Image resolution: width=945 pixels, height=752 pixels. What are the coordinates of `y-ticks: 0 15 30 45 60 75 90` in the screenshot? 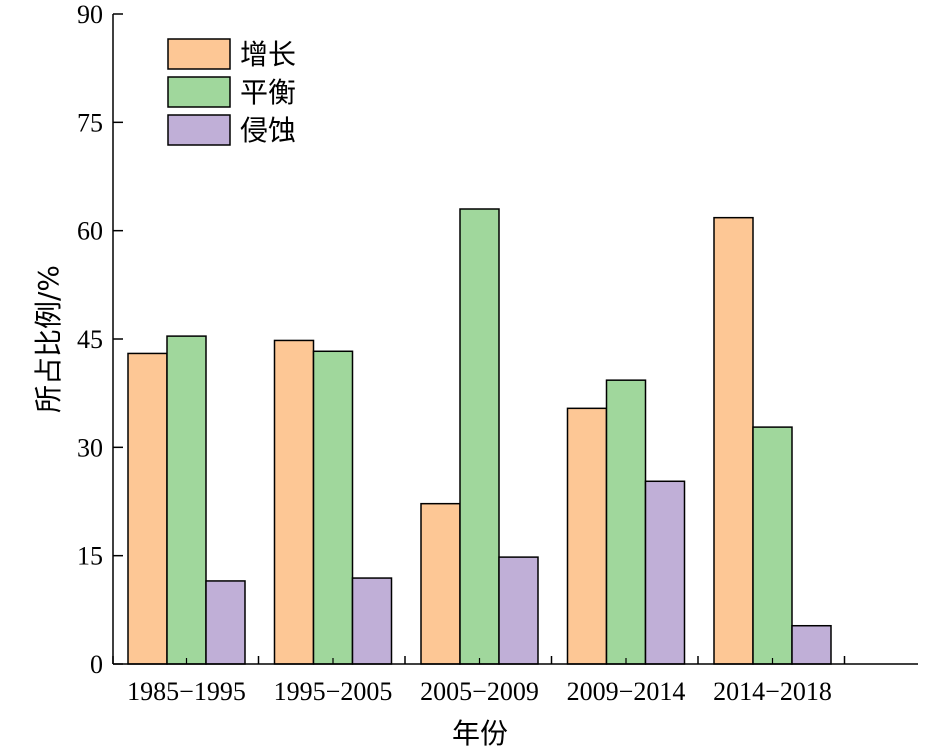 It's located at (100, 339).